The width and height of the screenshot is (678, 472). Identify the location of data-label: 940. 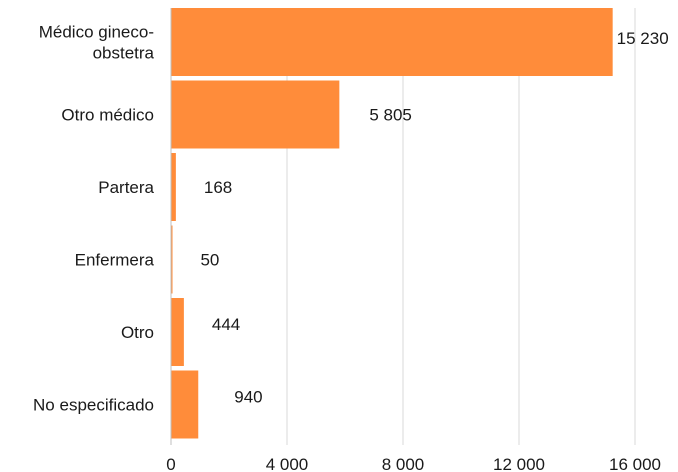
(248, 397).